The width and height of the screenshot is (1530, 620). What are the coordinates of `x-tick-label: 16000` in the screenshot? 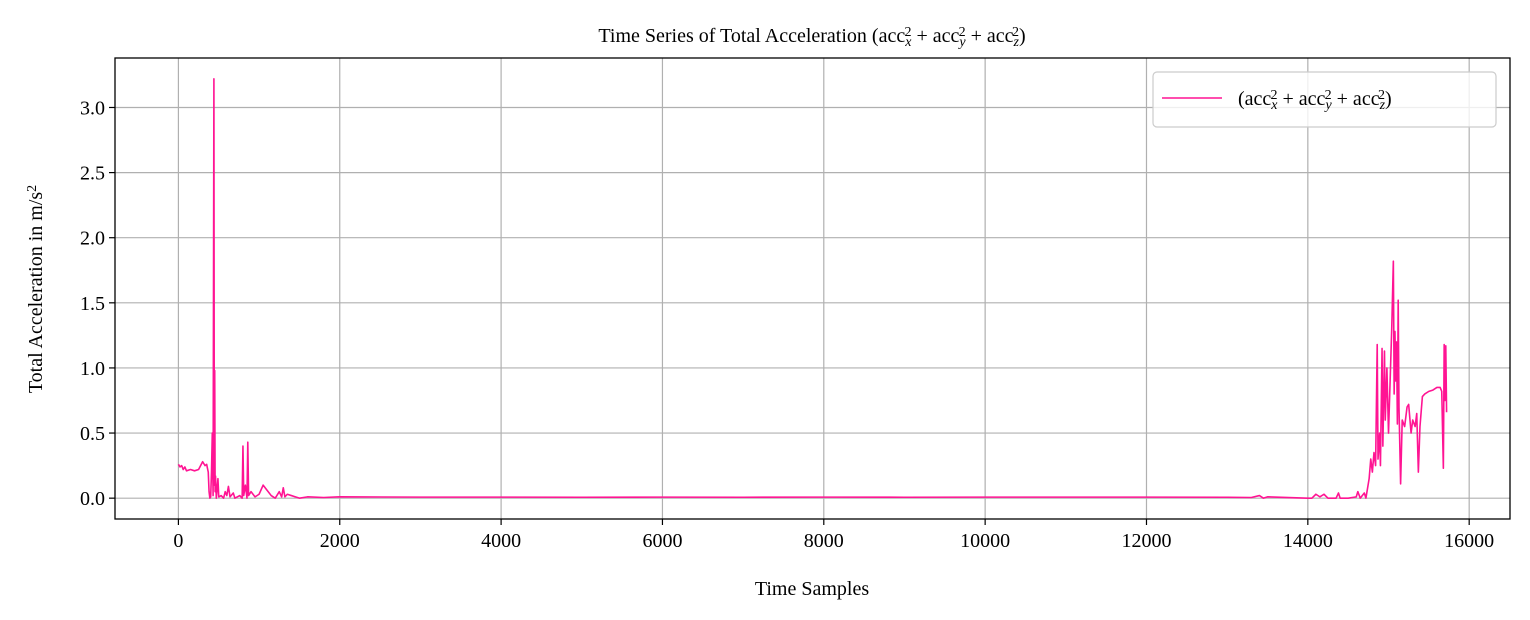 It's located at (1469, 541).